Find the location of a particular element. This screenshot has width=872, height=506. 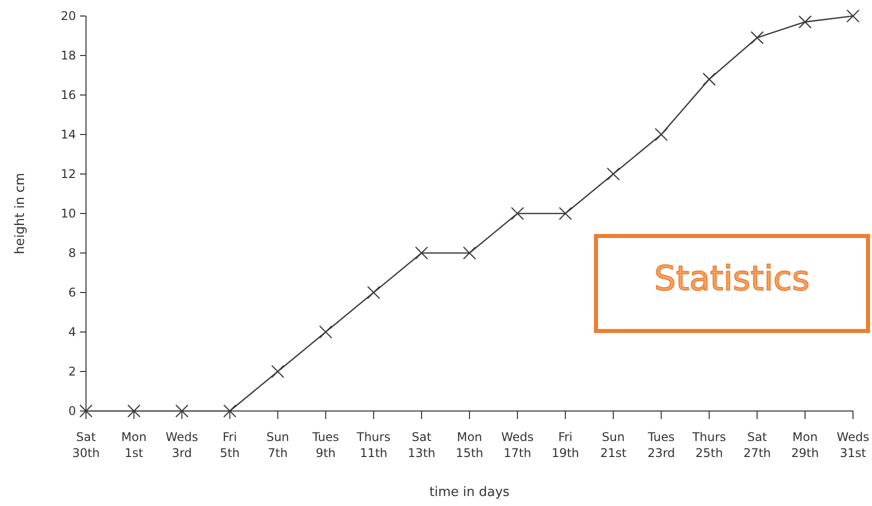

x-tick-label: Sat 13th is located at coordinates (422, 445).